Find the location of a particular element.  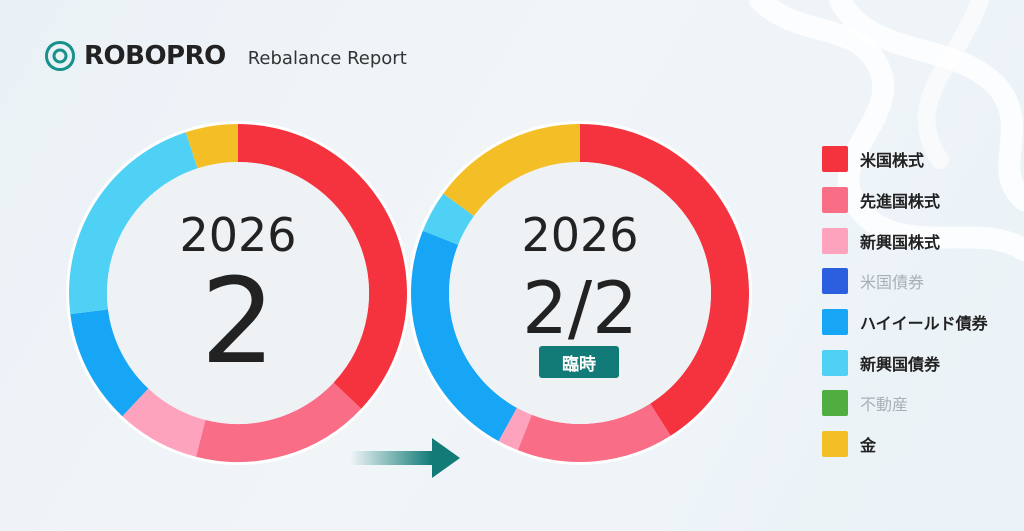

legend-item: 先進国株式 is located at coordinates (905, 200).